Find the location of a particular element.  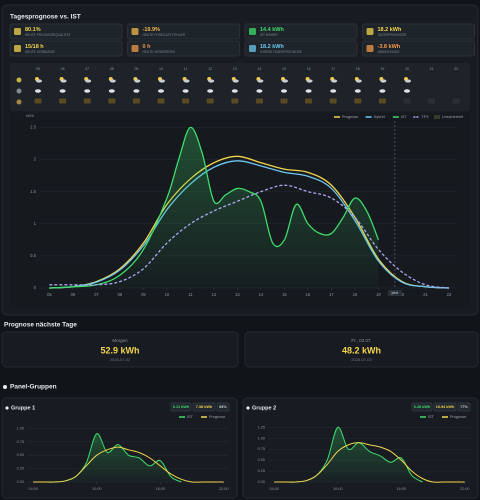

group-title: Gruppe 1 is located at coordinates (23, 408).